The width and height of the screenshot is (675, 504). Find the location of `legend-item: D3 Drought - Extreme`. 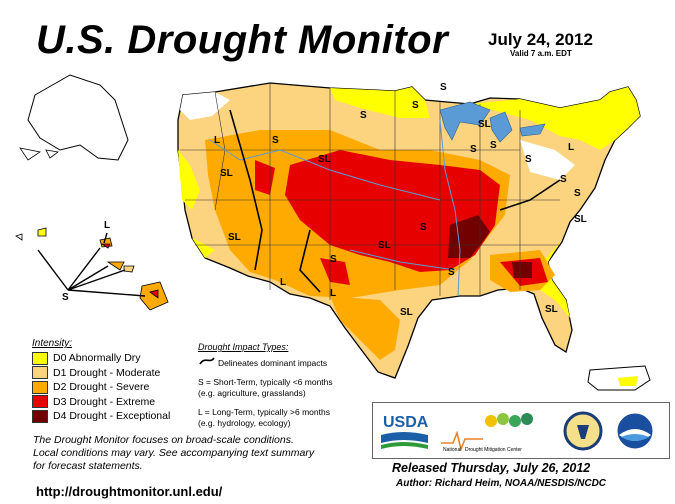

legend-item: D3 Drought - Extreme is located at coordinates (127, 402).